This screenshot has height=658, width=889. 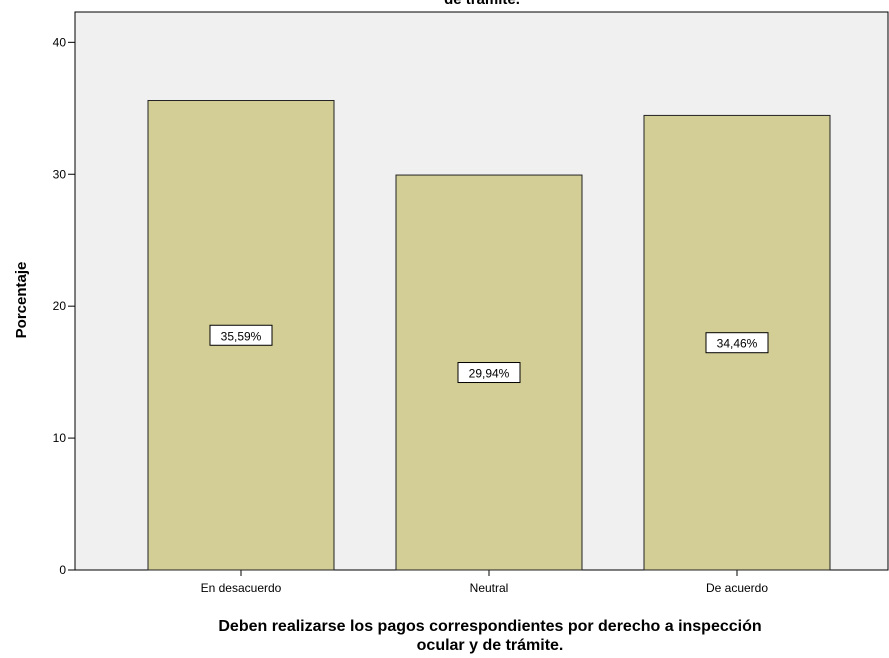 What do you see at coordinates (490, 645) in the screenshot?
I see `x-axis-label: ocular y de trámite.` at bounding box center [490, 645].